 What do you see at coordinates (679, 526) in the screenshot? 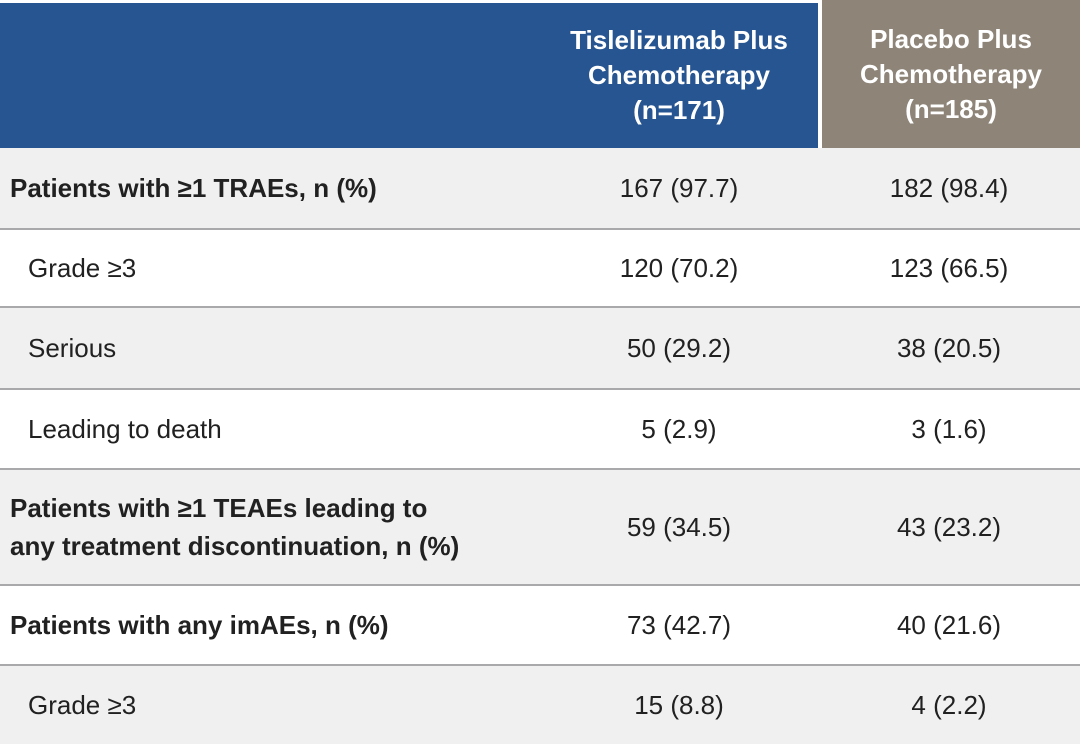
I see `tislelizumab-value: 59 (34.5)` at bounding box center [679, 526].